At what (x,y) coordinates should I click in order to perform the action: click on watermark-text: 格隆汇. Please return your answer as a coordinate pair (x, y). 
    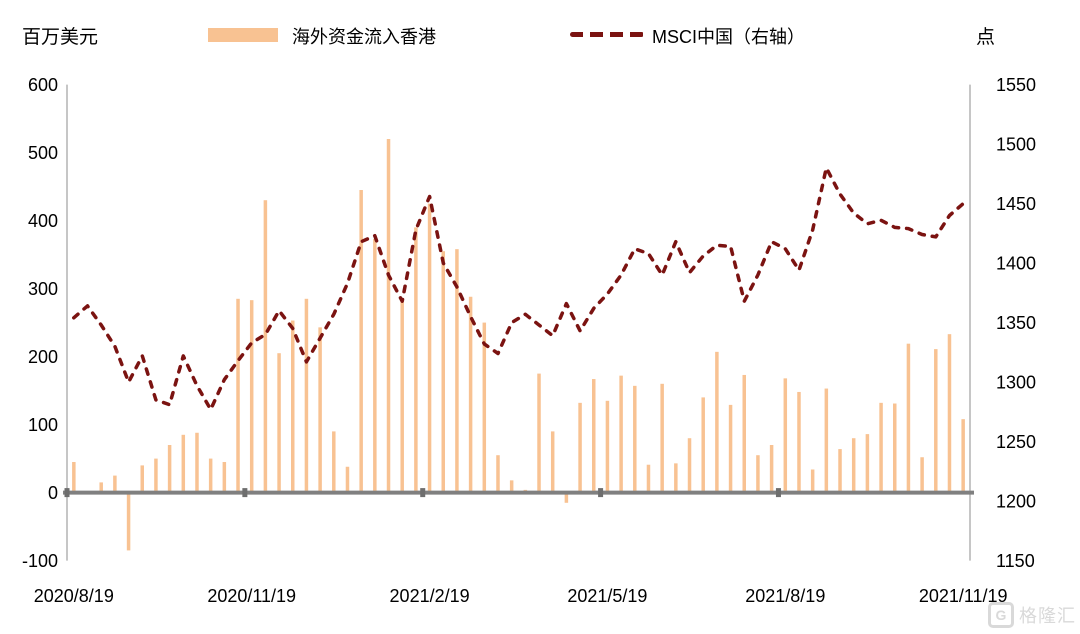
    Looking at the image, I should click on (1047, 616).